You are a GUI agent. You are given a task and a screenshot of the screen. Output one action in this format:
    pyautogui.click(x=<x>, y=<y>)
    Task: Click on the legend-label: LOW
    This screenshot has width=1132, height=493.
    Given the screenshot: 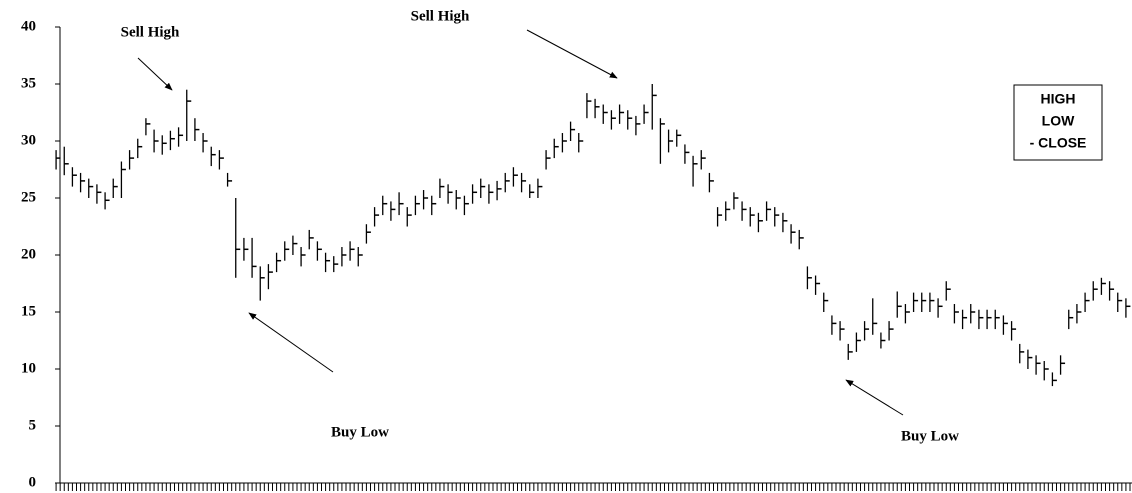 What is the action you would take?
    pyautogui.click(x=1058, y=121)
    